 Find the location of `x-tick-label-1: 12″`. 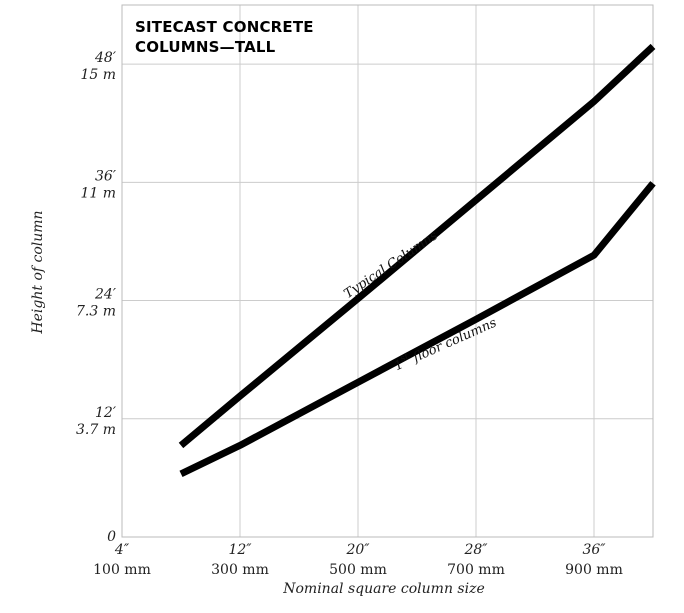

x-tick-label-1: 12″ is located at coordinates (240, 550).